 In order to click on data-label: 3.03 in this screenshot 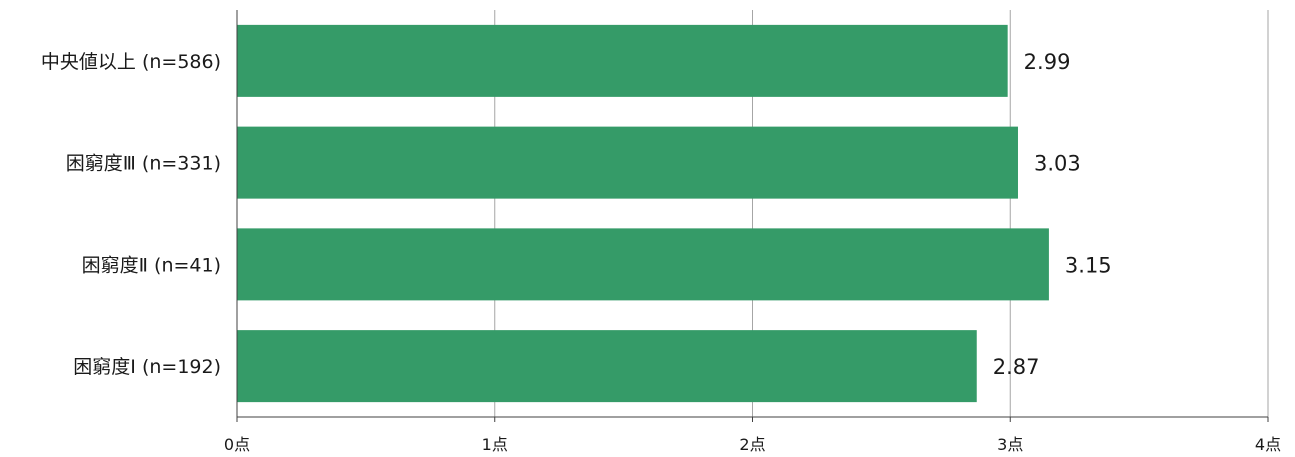, I will do `click(1057, 164)`.